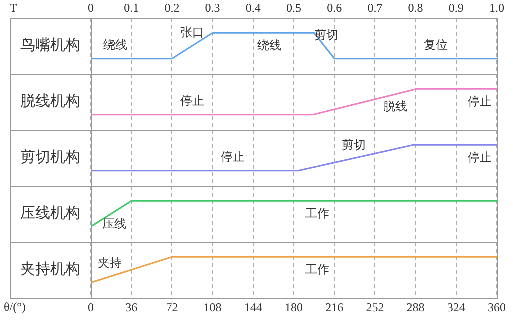  Describe the element at coordinates (335, 307) in the screenshot. I see `x-tick-label: 216` at that location.